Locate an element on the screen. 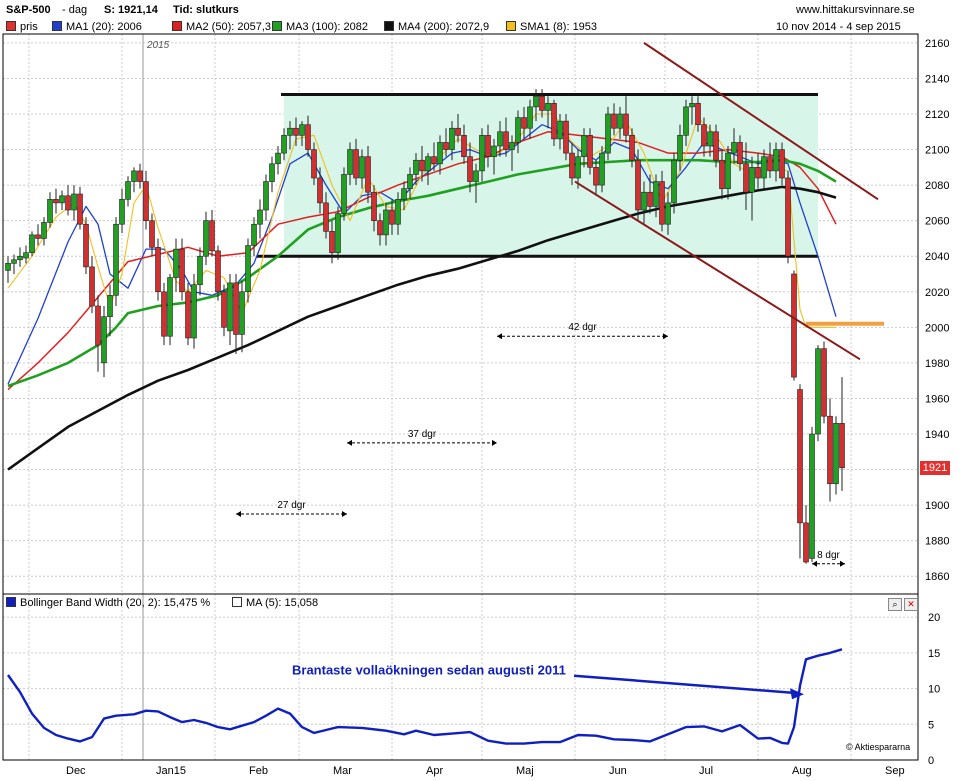 Image resolution: width=962 pixels, height=781 pixels. period-label: - dag is located at coordinates (75, 10).